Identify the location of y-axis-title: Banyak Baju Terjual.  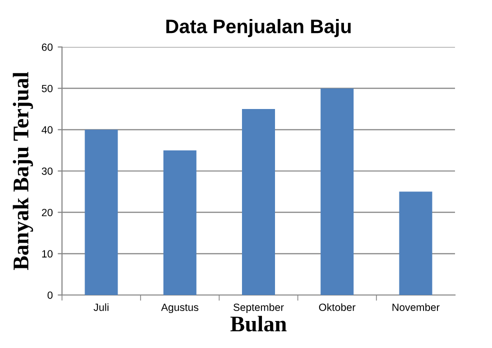
(23, 171).